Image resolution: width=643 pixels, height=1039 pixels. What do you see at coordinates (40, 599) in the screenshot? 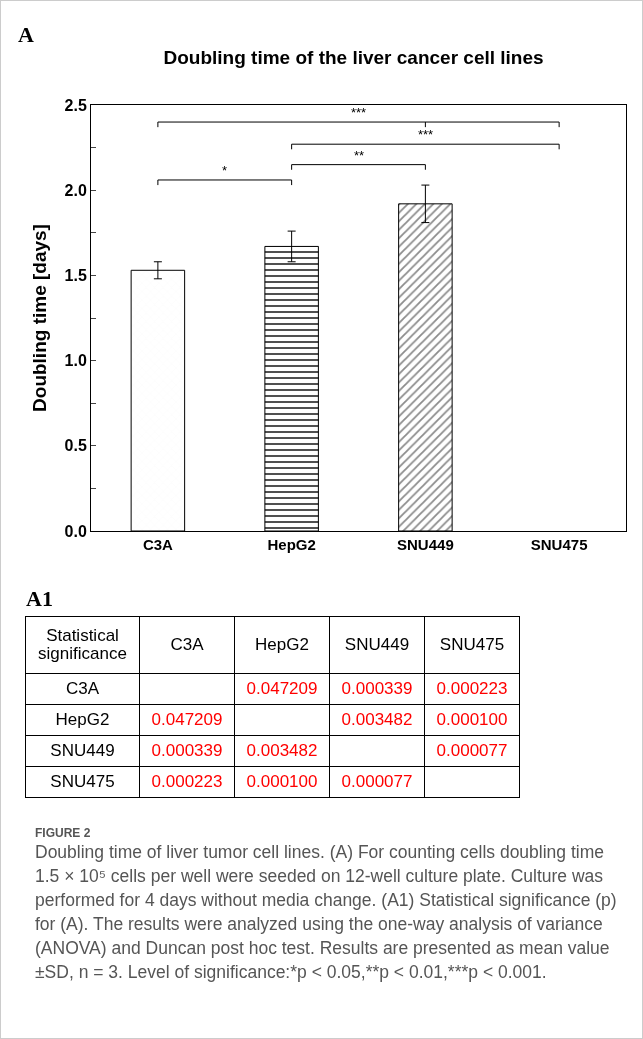
I see `text: A1` at bounding box center [40, 599].